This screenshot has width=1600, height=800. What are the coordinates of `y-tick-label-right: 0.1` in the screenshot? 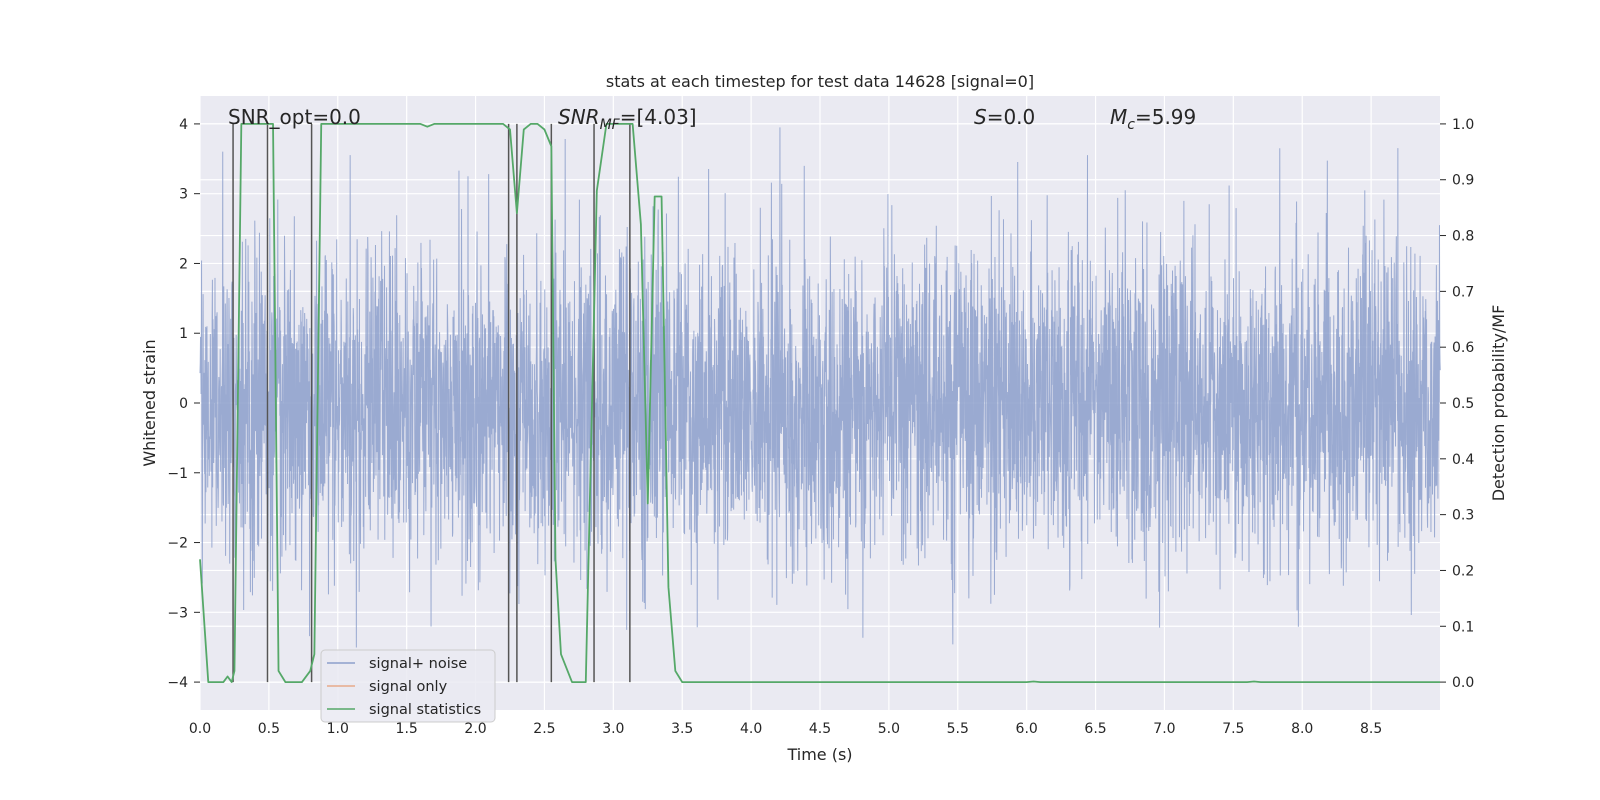 It's located at (1463, 627).